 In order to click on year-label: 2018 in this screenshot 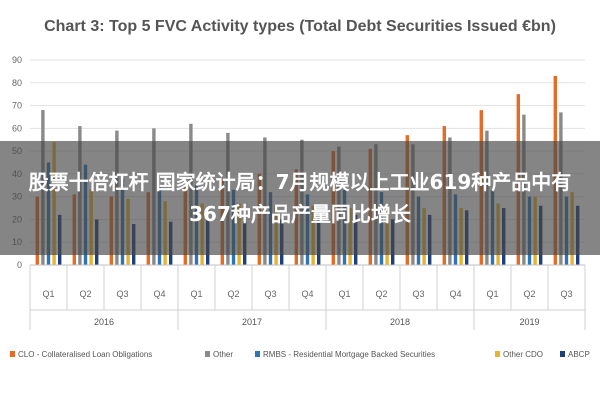, I will do `click(400, 322)`.